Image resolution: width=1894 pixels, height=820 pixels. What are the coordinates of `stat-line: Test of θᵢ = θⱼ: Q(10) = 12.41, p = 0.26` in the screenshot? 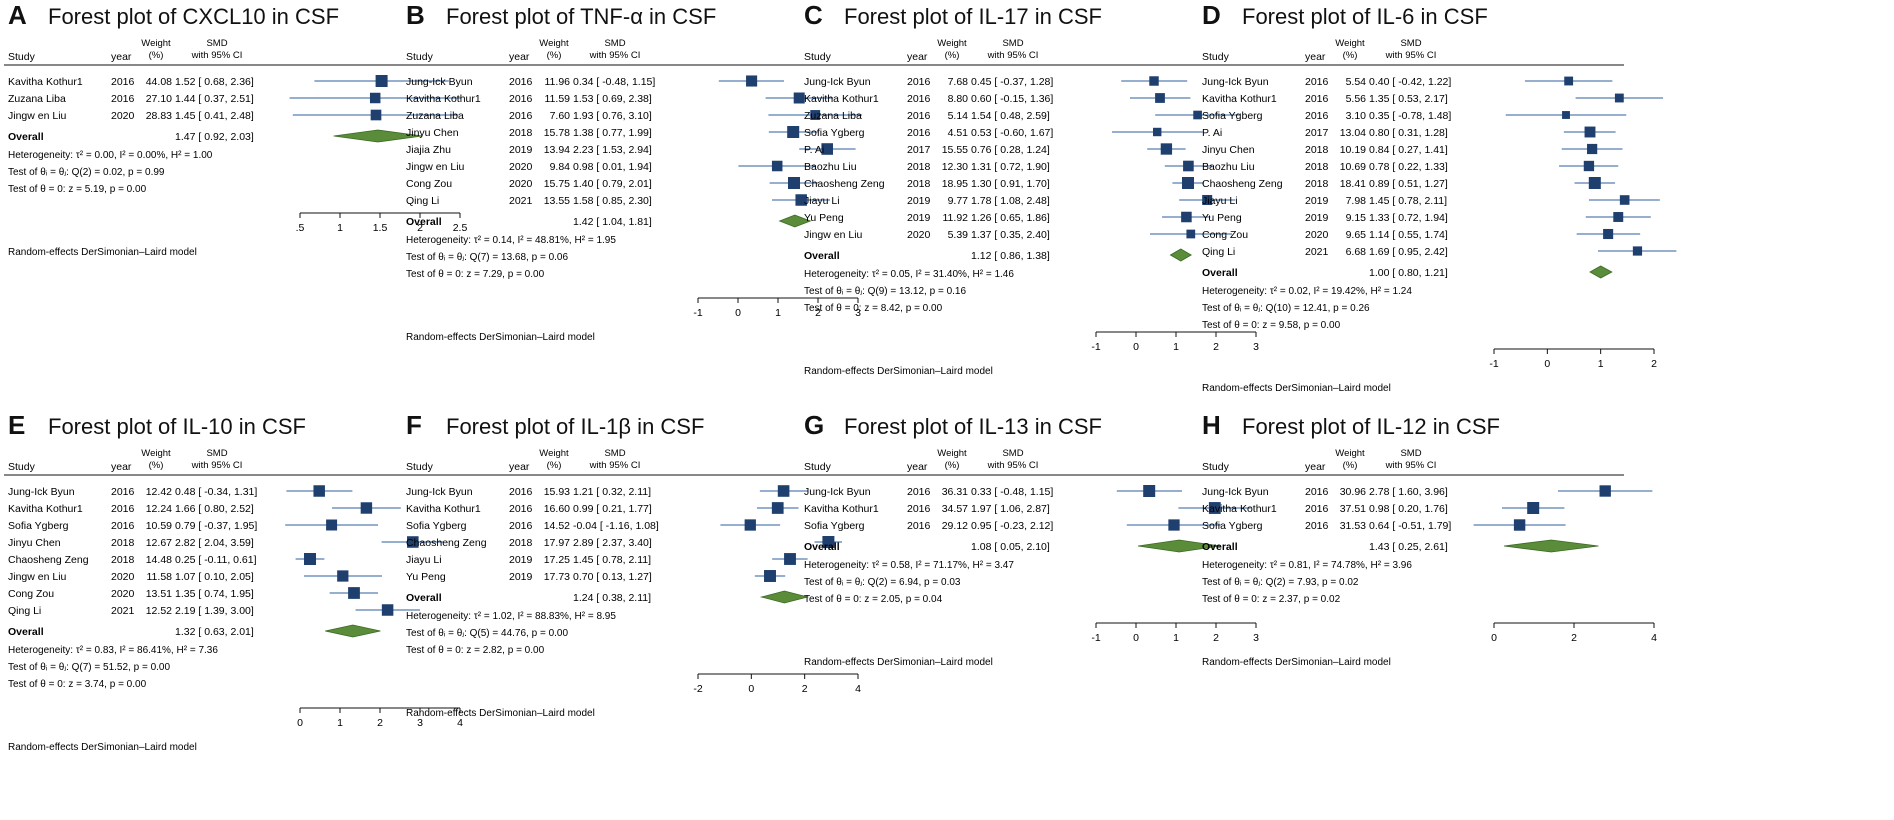 It's located at (1286, 308).